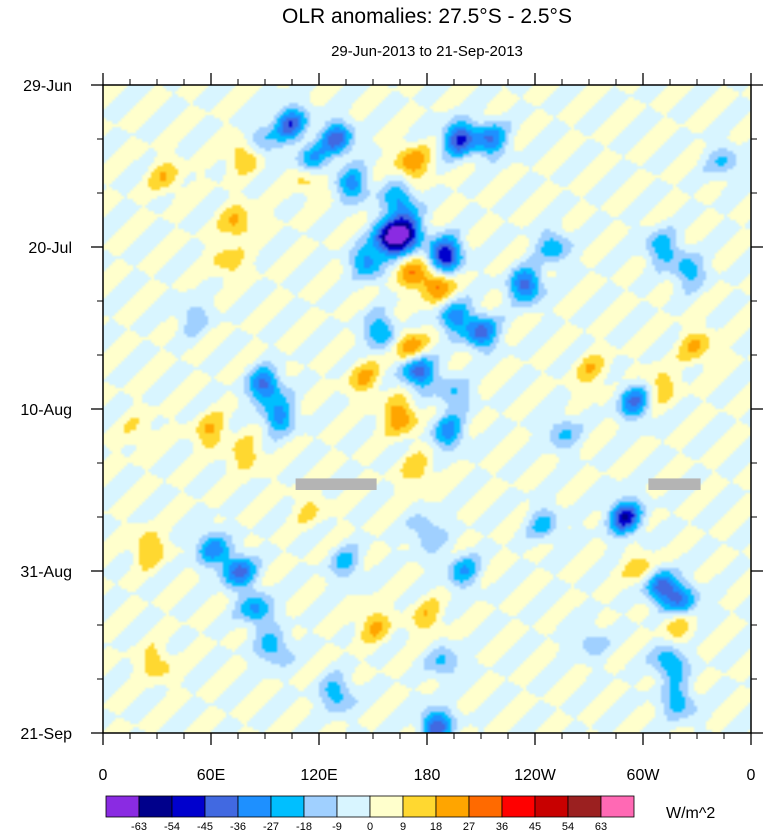  Describe the element at coordinates (46, 410) in the screenshot. I see `y-tick-label: 10-Aug` at that location.